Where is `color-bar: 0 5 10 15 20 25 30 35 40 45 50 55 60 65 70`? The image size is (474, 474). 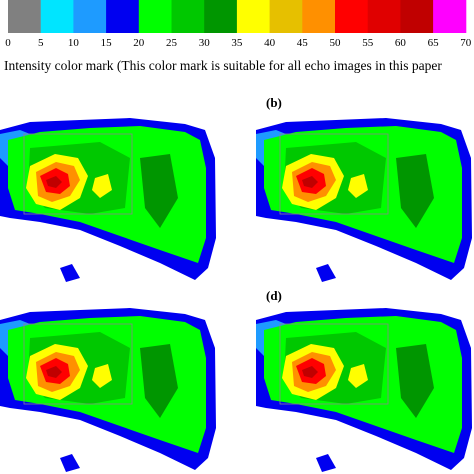
color-bar: 0 5 10 15 20 25 30 35 40 45 50 55 60 65 70 is located at coordinates (238, 24).